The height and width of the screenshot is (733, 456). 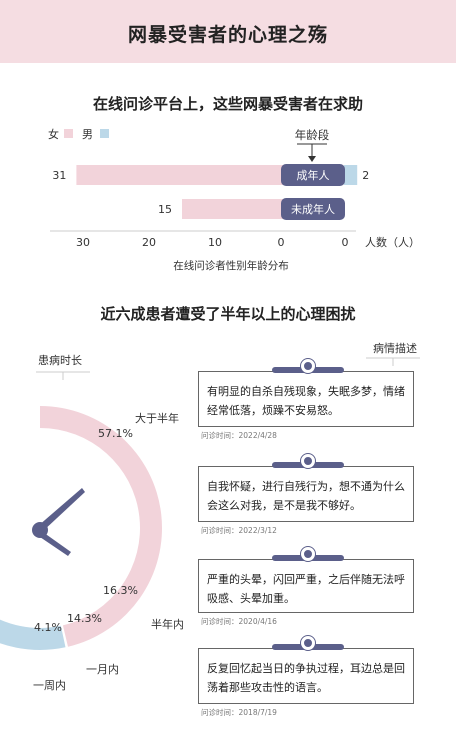 I want to click on clock-minute-hand, so click(x=61, y=510).